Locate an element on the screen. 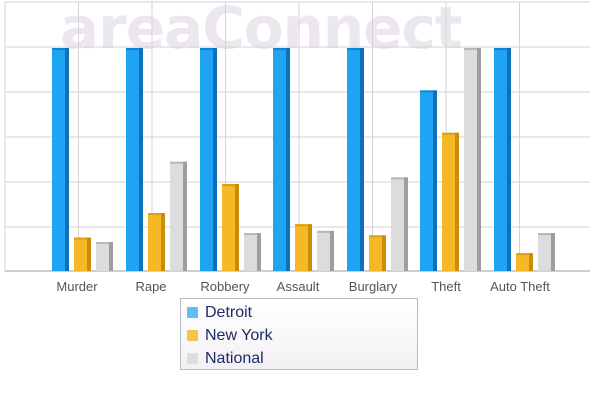 This screenshot has height=400, width=600. bar-detroit-auto-theft is located at coordinates (502, 159).